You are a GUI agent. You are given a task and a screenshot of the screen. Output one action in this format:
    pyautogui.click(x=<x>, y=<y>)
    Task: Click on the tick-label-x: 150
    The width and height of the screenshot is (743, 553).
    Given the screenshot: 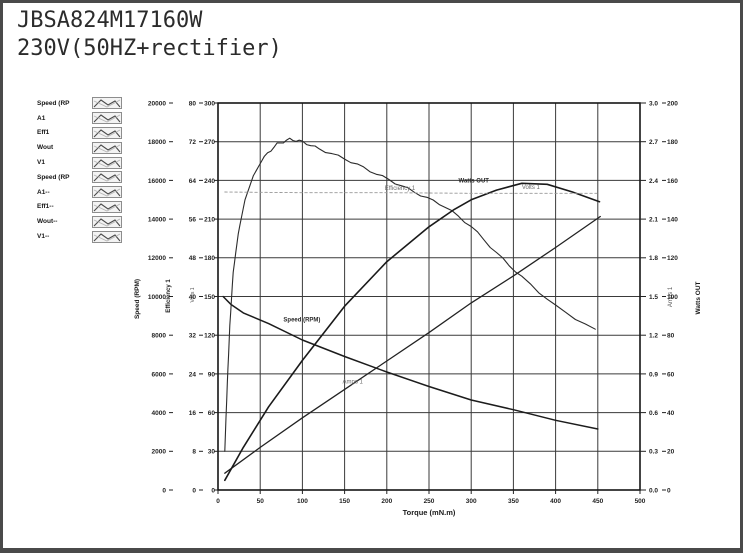 What is the action you would take?
    pyautogui.click(x=344, y=501)
    